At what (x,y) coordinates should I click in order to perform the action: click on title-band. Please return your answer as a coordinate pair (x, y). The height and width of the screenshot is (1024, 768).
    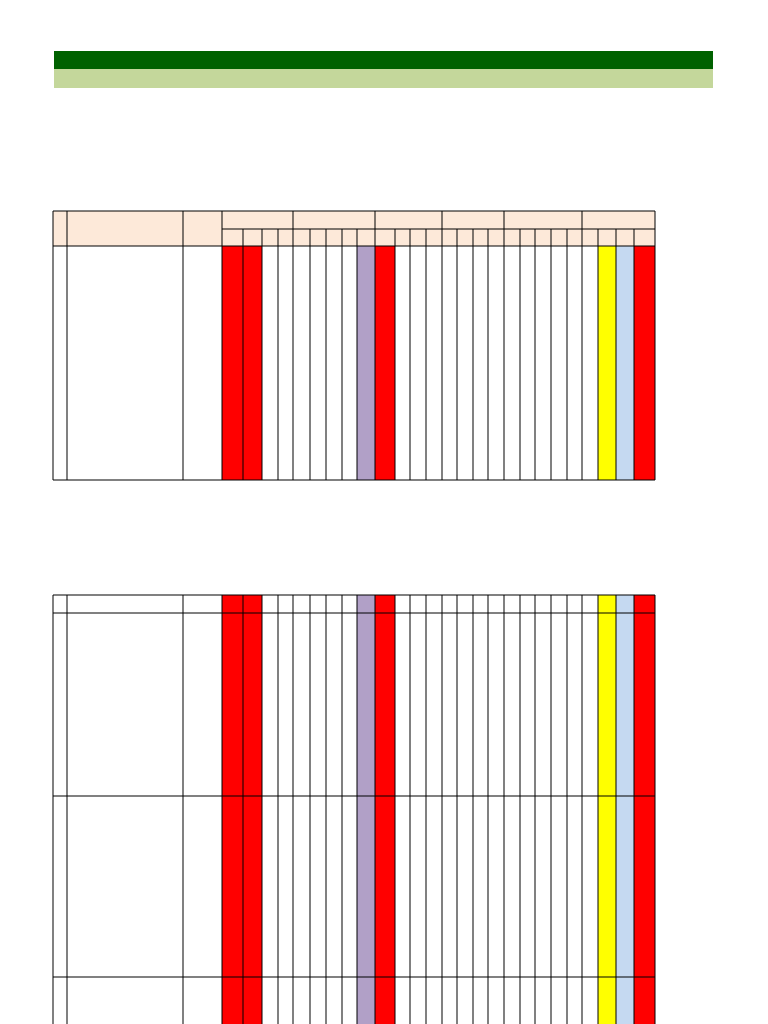
    Looking at the image, I should click on (383, 60).